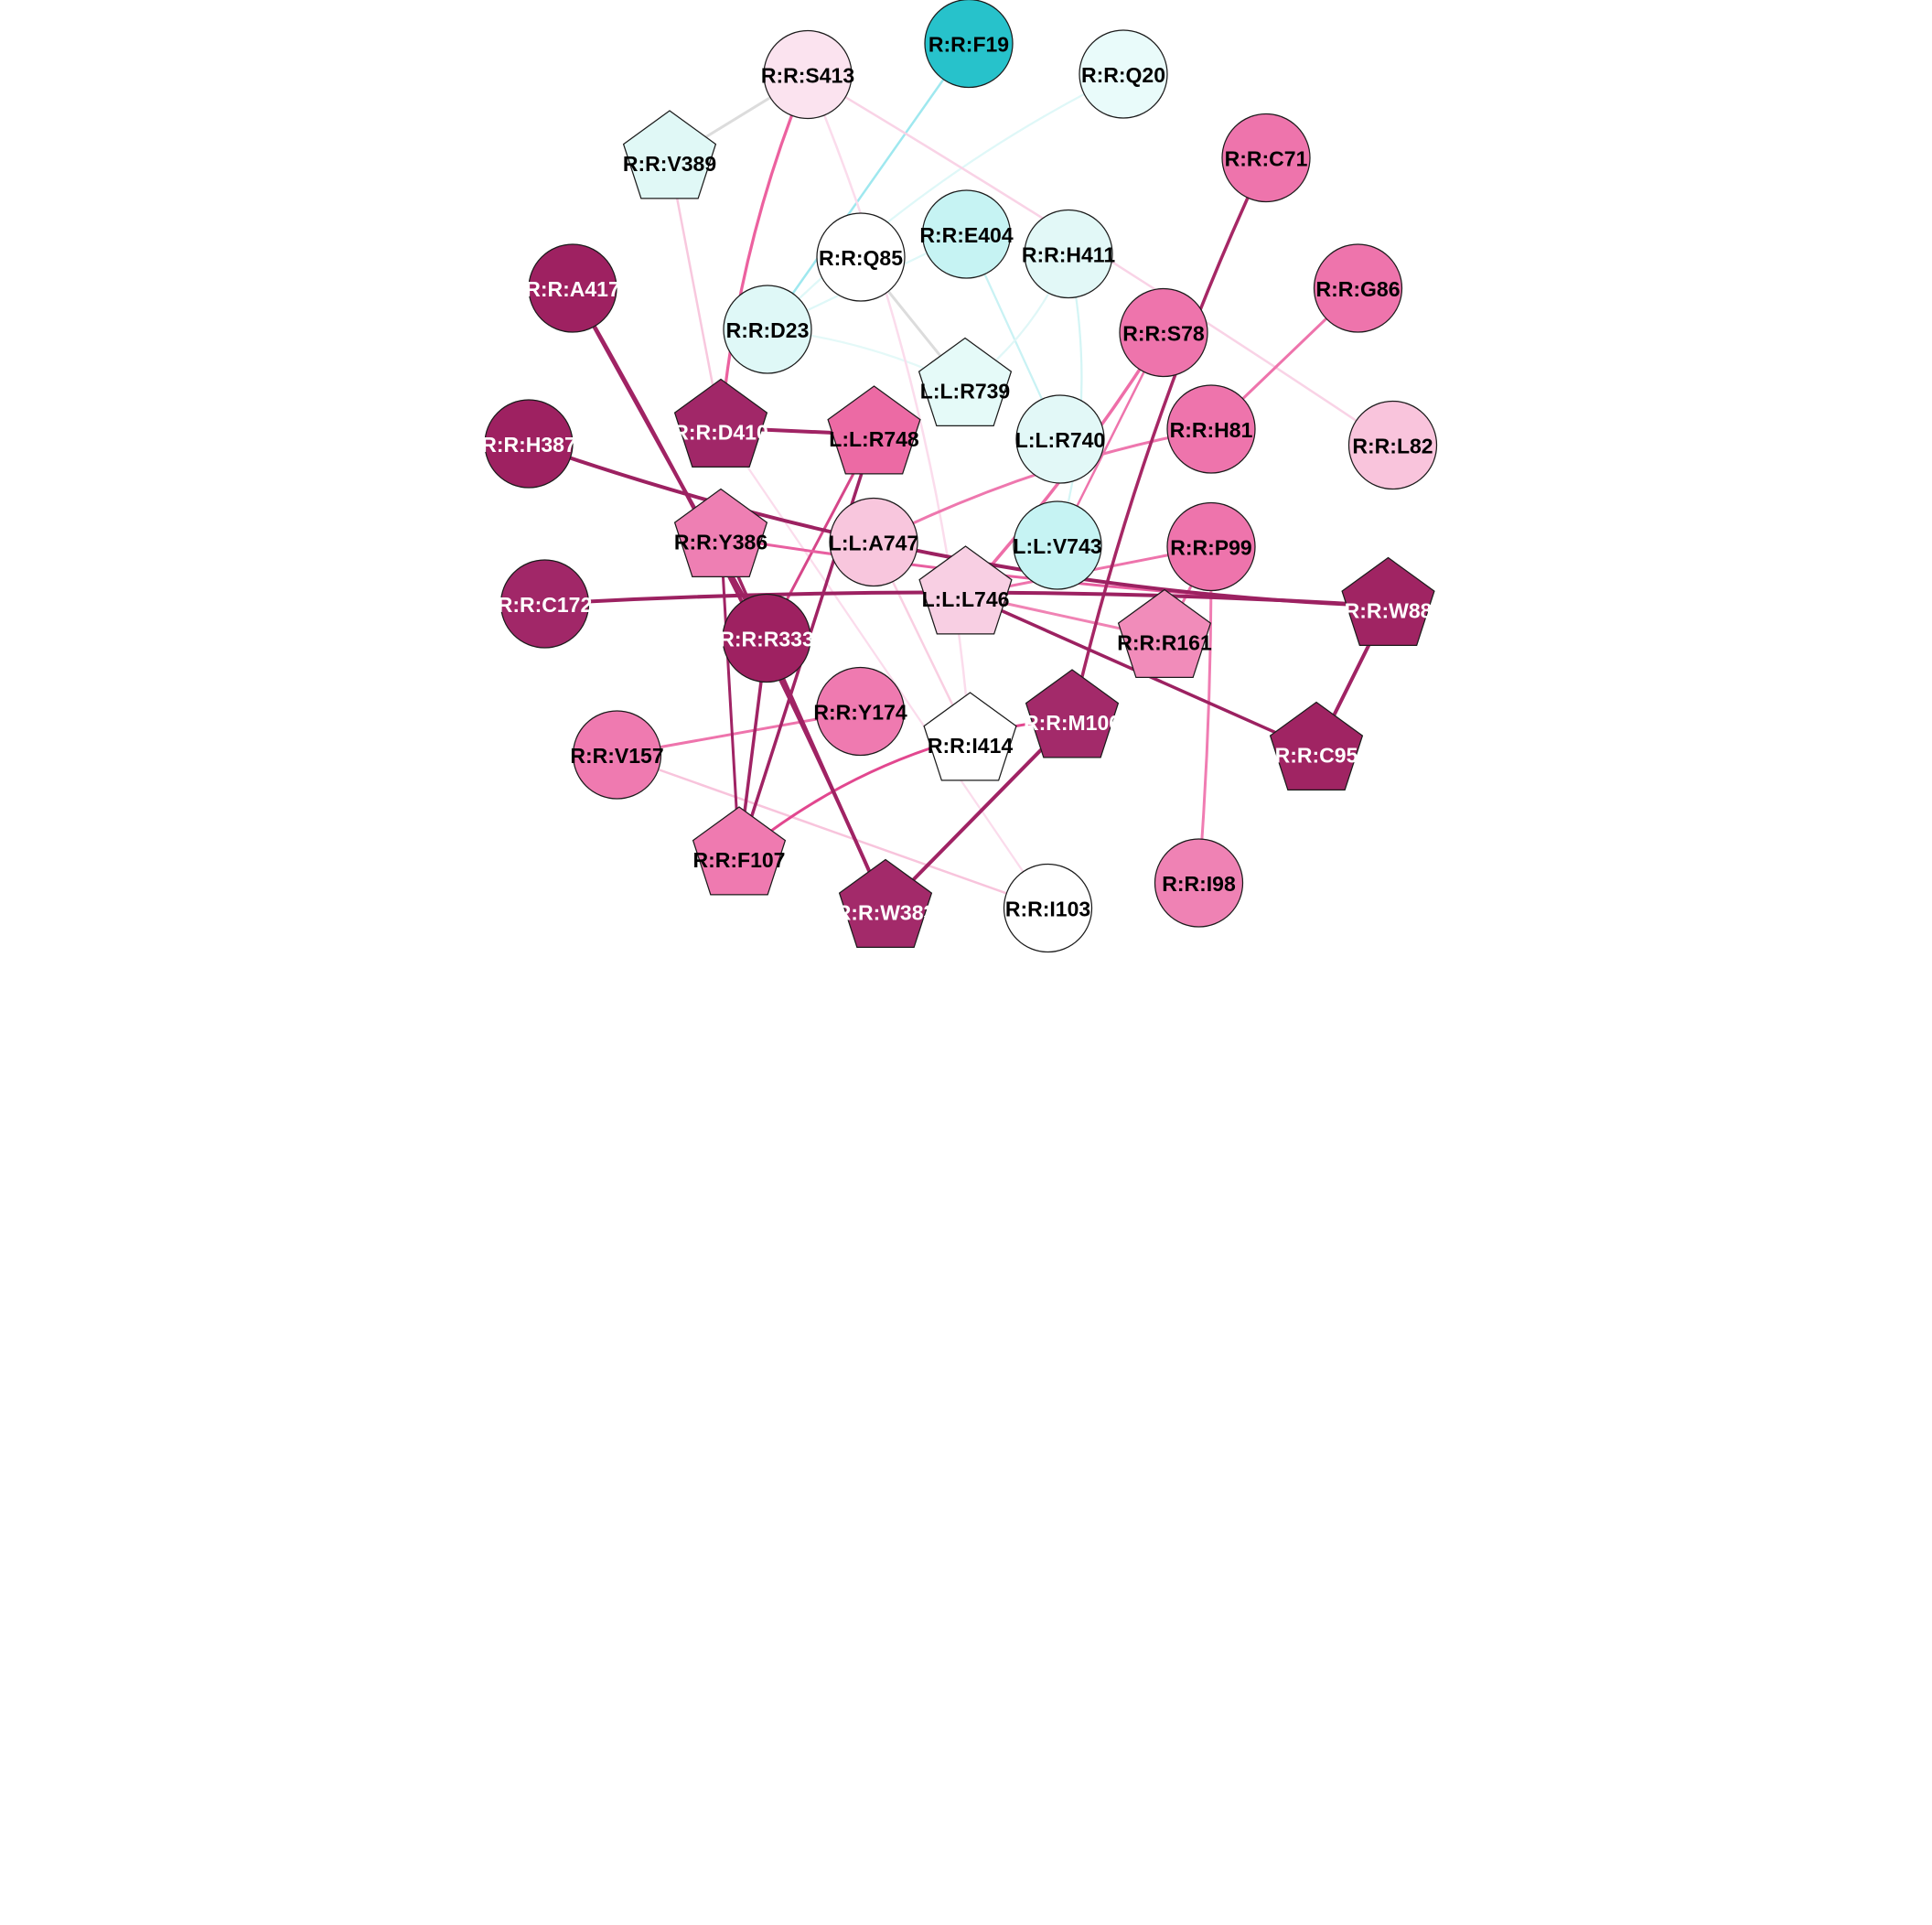 The image size is (1932, 1925). I want to click on node-Y386: R:R:Y386, so click(721, 533).